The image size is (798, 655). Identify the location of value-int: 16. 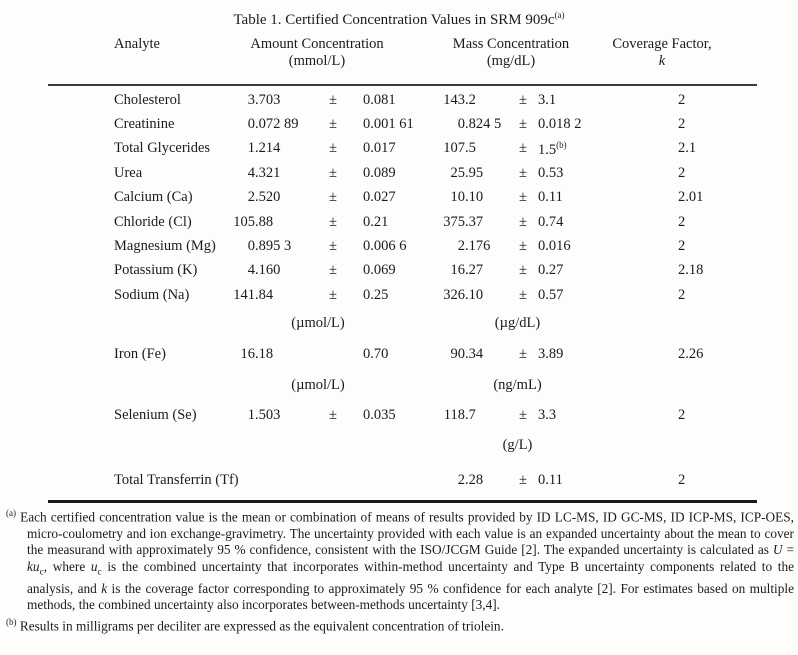
(458, 270).